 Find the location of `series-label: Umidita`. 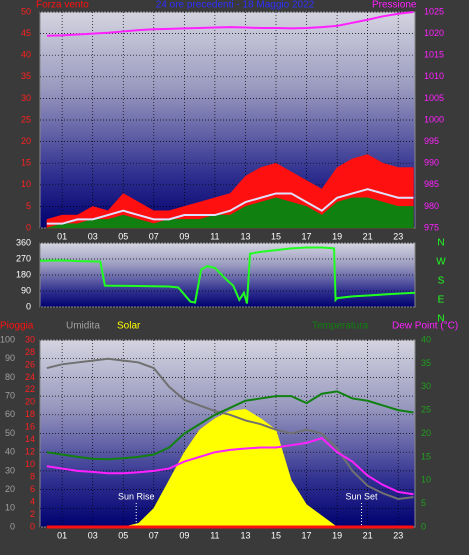

series-label: Umidita is located at coordinates (83, 326).